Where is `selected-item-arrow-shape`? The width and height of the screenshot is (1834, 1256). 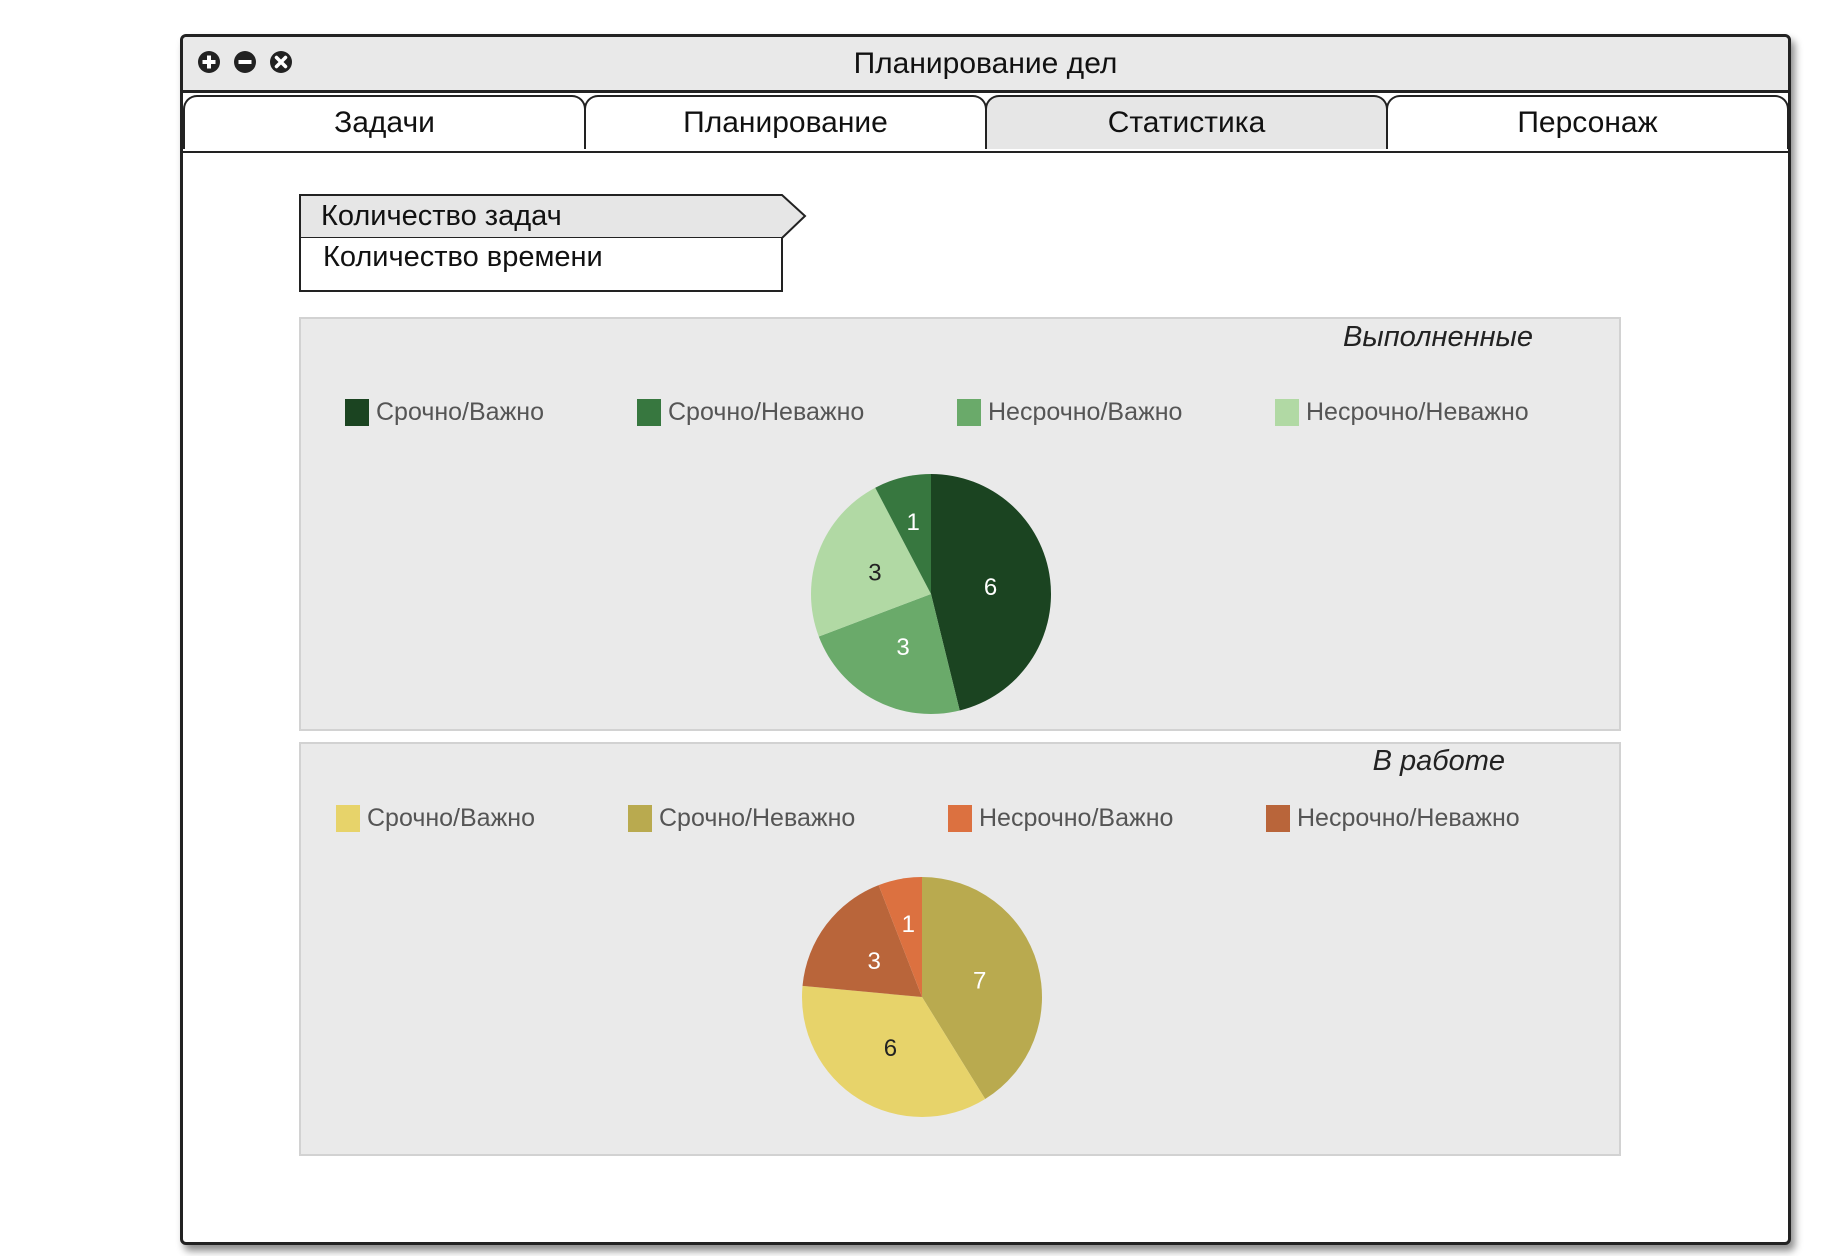
selected-item-arrow-shape is located at coordinates (553, 216).